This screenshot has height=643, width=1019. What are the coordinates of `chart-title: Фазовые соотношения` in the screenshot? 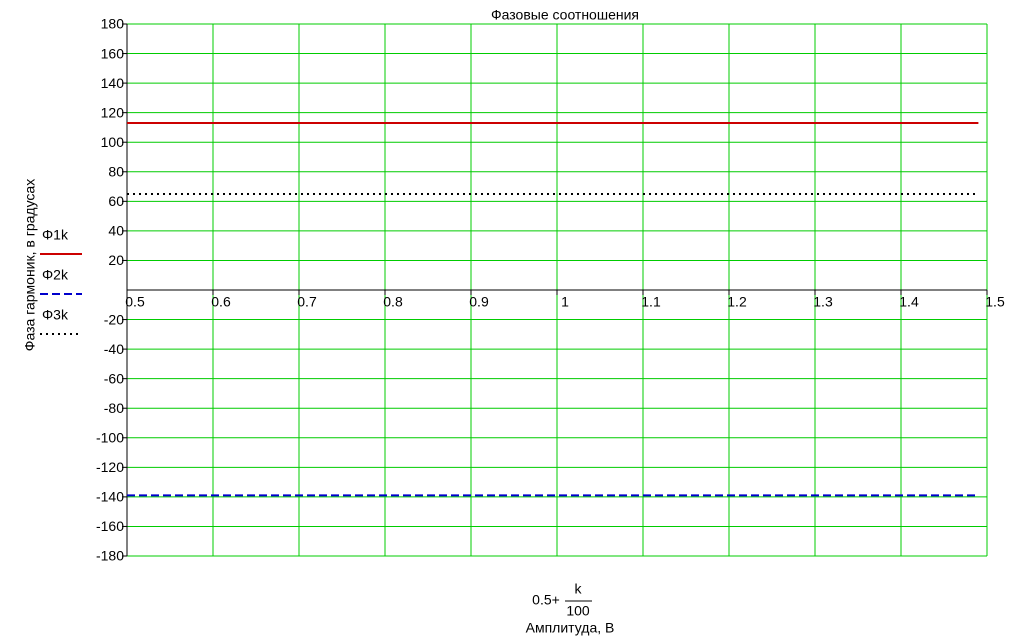 It's located at (565, 15).